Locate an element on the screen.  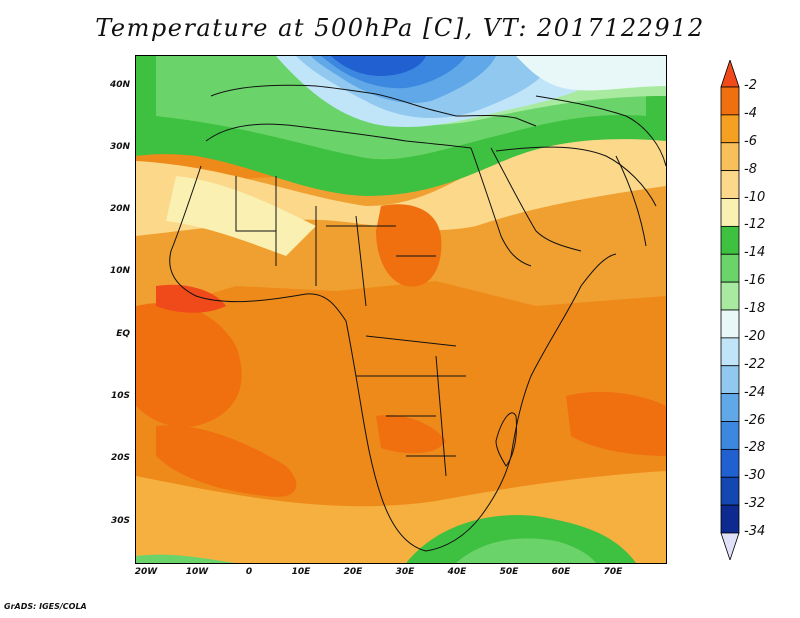
madagascar is located at coordinates (506, 439).